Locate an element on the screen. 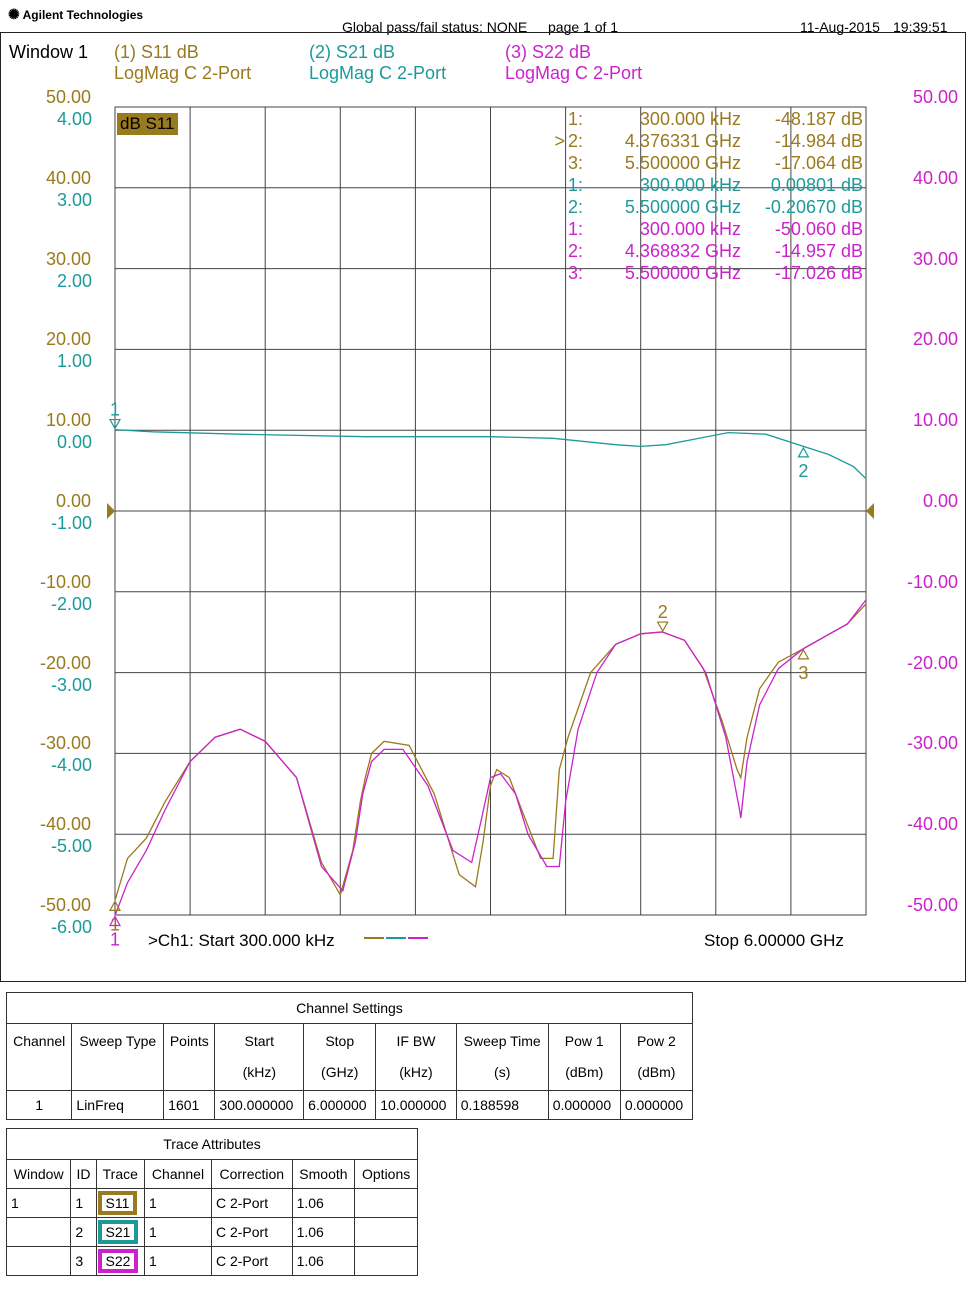  channel-settings-header-unit: (s) is located at coordinates (502, 1072).